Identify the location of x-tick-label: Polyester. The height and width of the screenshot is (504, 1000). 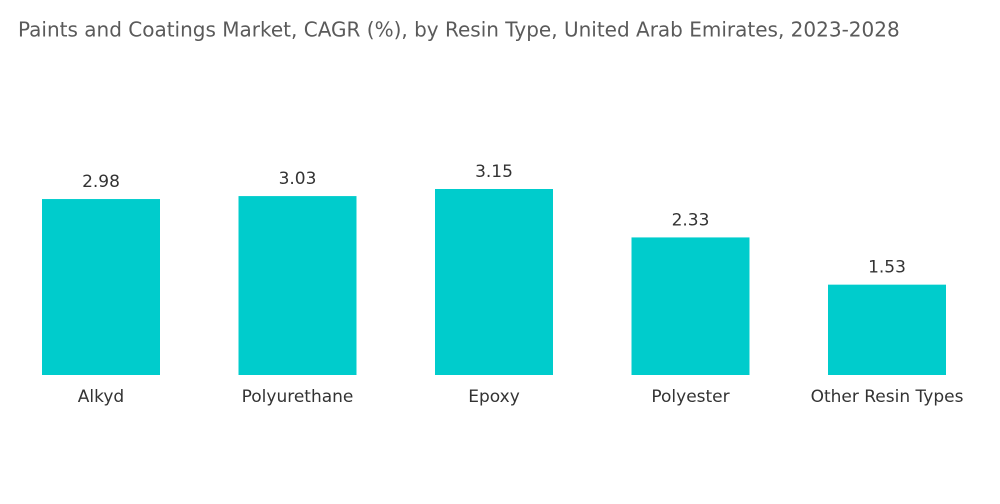
(690, 397).